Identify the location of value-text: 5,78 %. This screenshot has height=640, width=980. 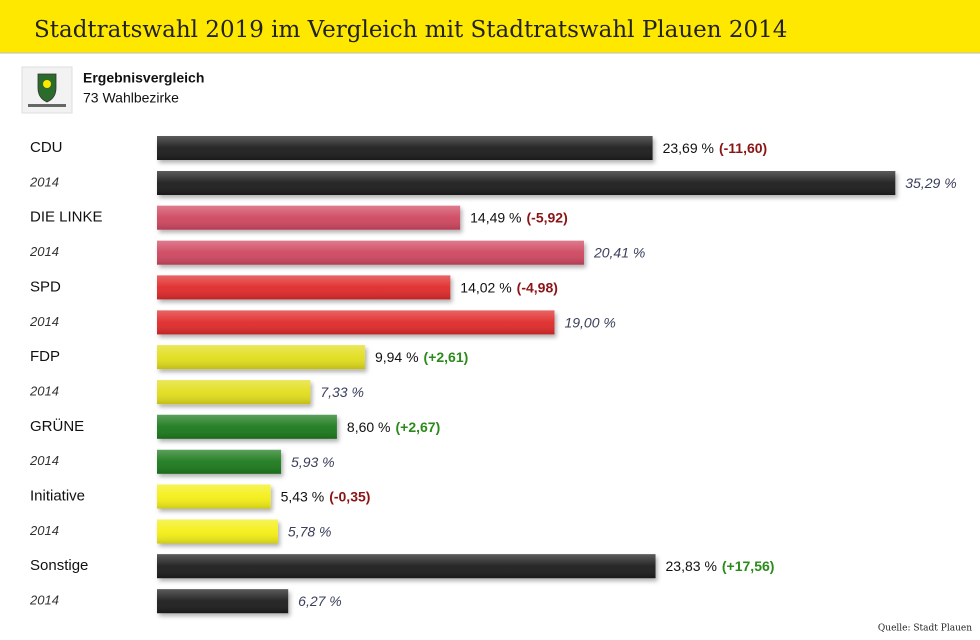
(310, 531).